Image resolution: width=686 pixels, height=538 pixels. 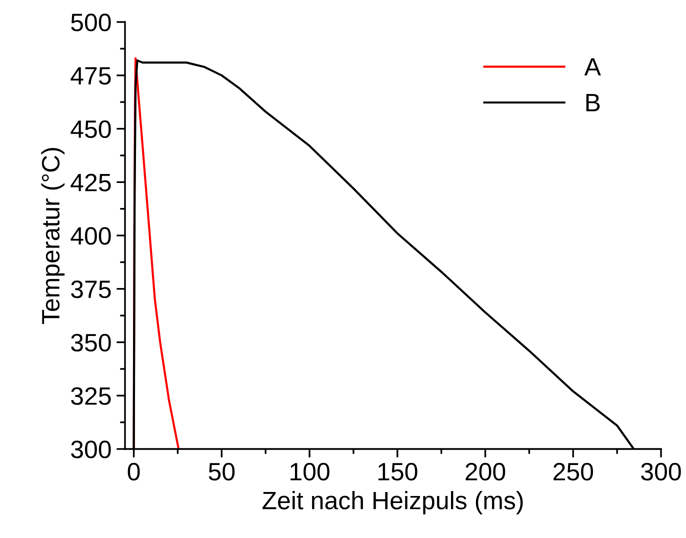 I want to click on x-tick-label: 250, so click(x=574, y=471).